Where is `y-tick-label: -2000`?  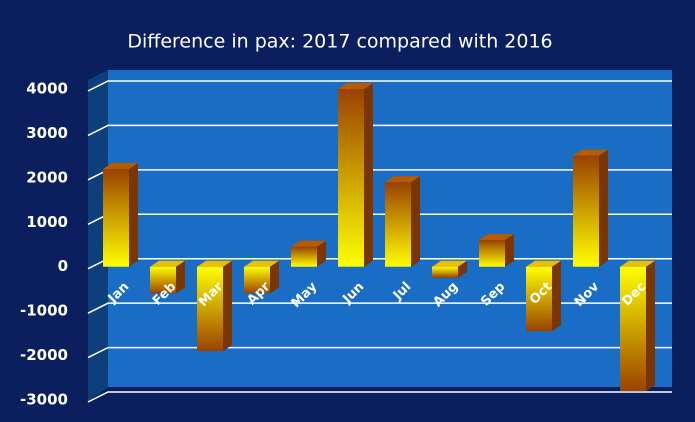
y-tick-label: -2000 is located at coordinates (44, 355).